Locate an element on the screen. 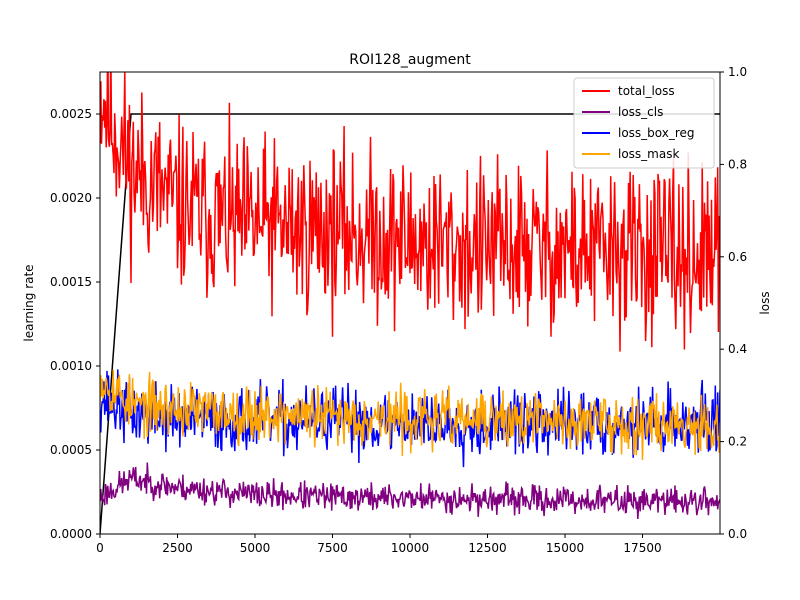  y-left-tick-label: 0.0015 is located at coordinates (71, 282).